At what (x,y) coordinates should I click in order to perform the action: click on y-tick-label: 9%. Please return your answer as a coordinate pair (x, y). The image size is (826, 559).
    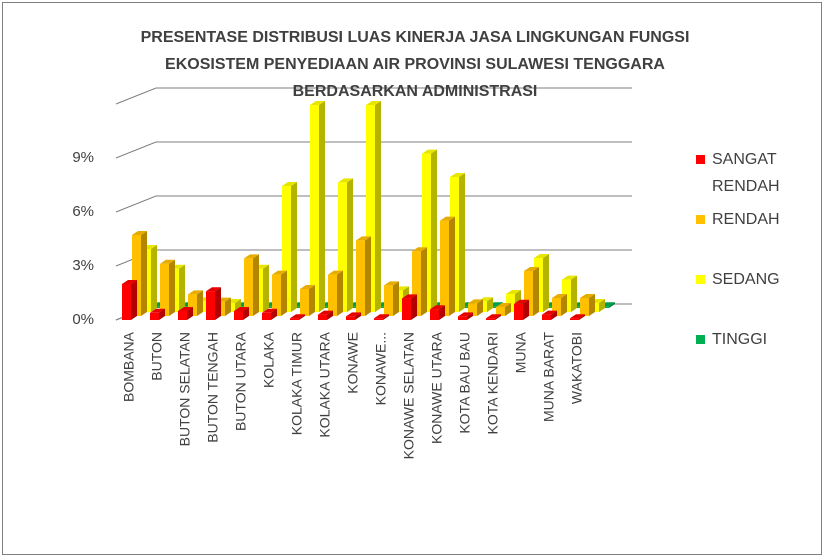
    Looking at the image, I should click on (83, 157).